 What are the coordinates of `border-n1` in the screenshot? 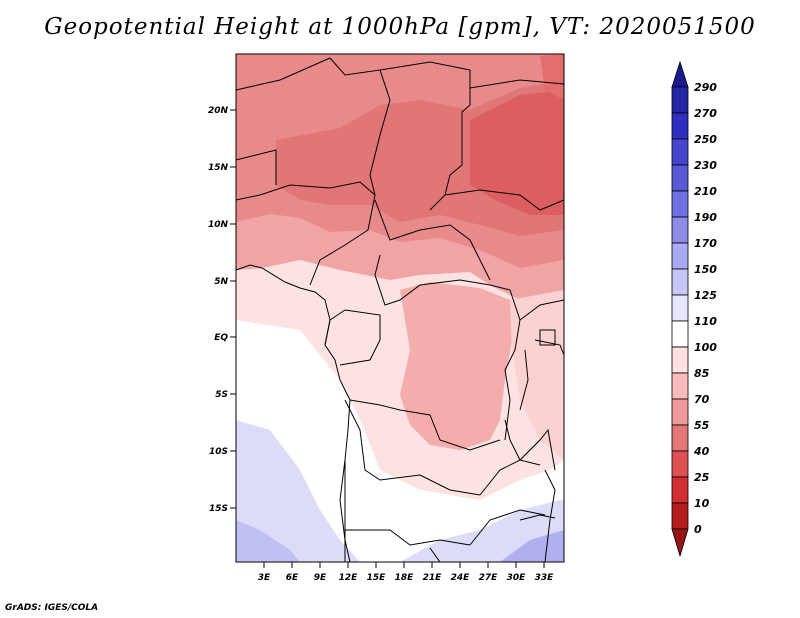 It's located at (283, 74).